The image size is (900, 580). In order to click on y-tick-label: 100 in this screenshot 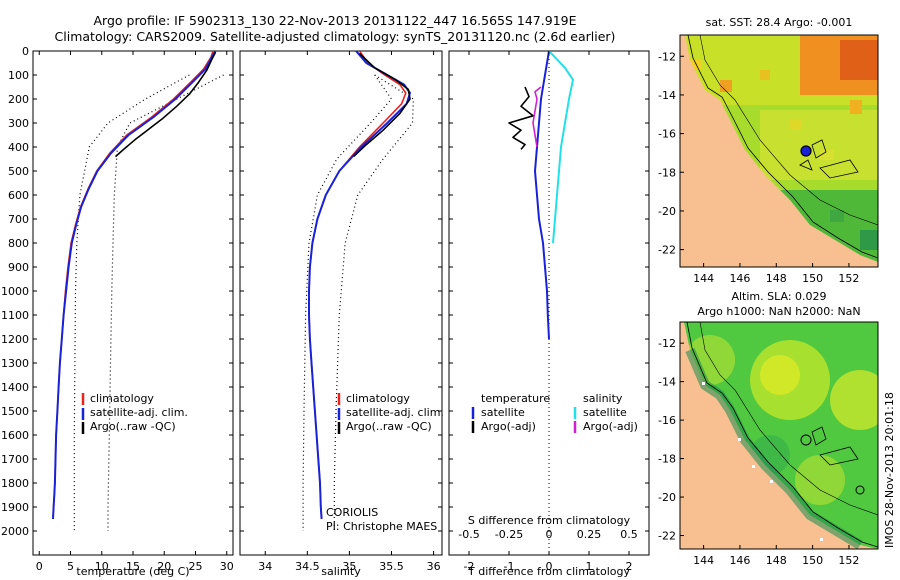, I will do `click(18, 75)`.